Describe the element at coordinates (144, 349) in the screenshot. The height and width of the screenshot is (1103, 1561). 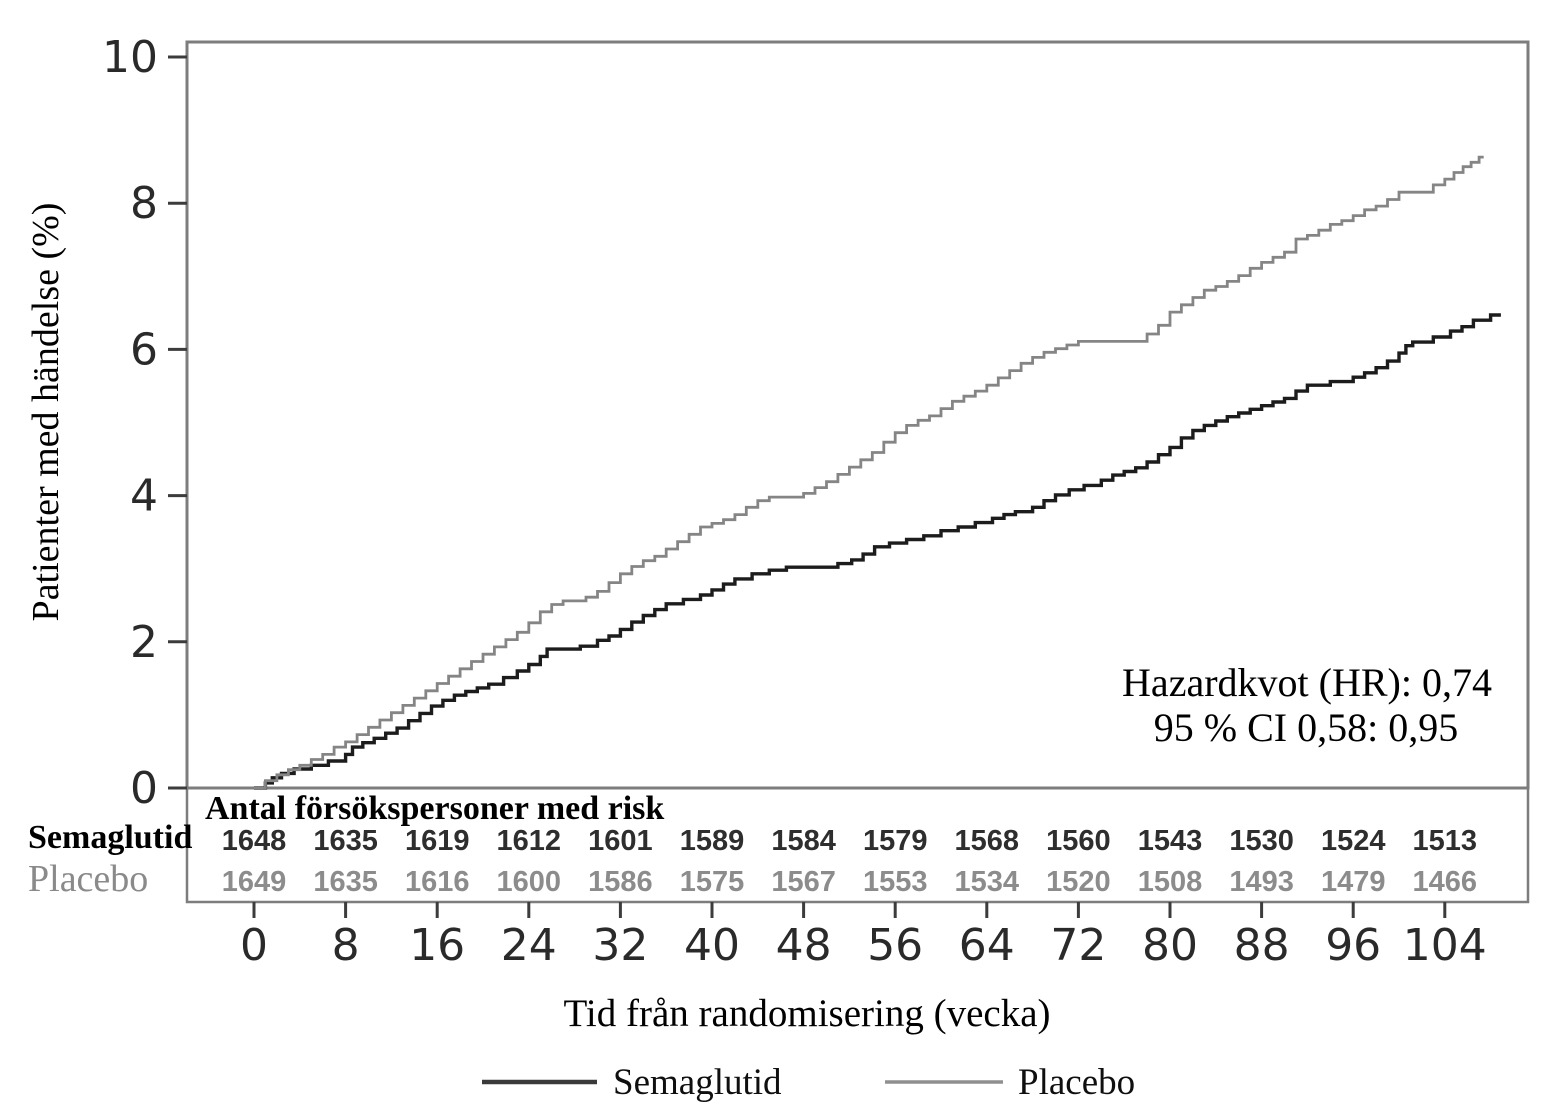
I see `y-tick-label: 6` at that location.